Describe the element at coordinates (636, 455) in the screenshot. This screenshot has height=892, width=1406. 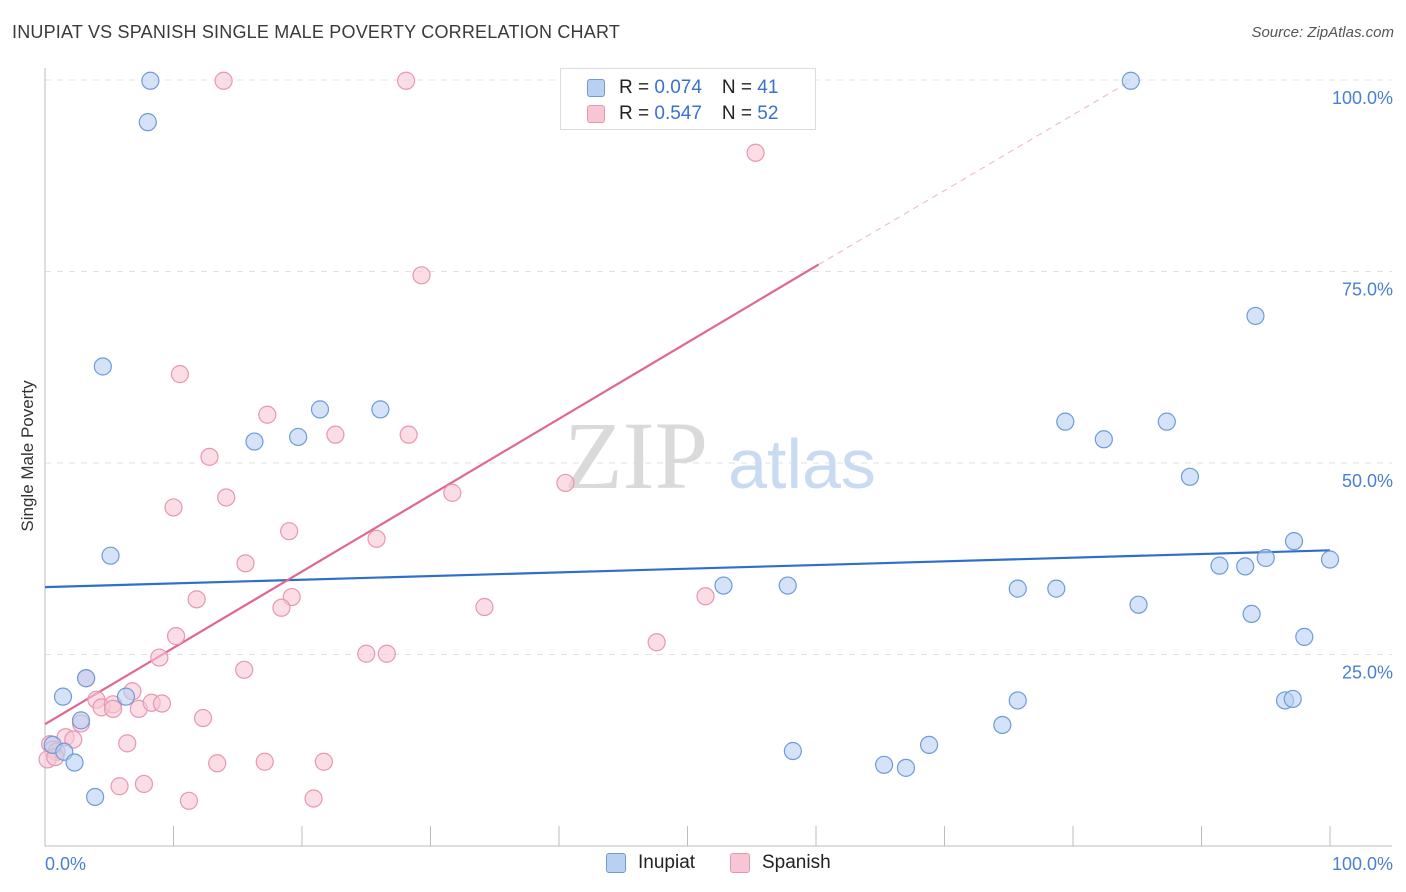
I see `watermark-zip: ZIP` at that location.